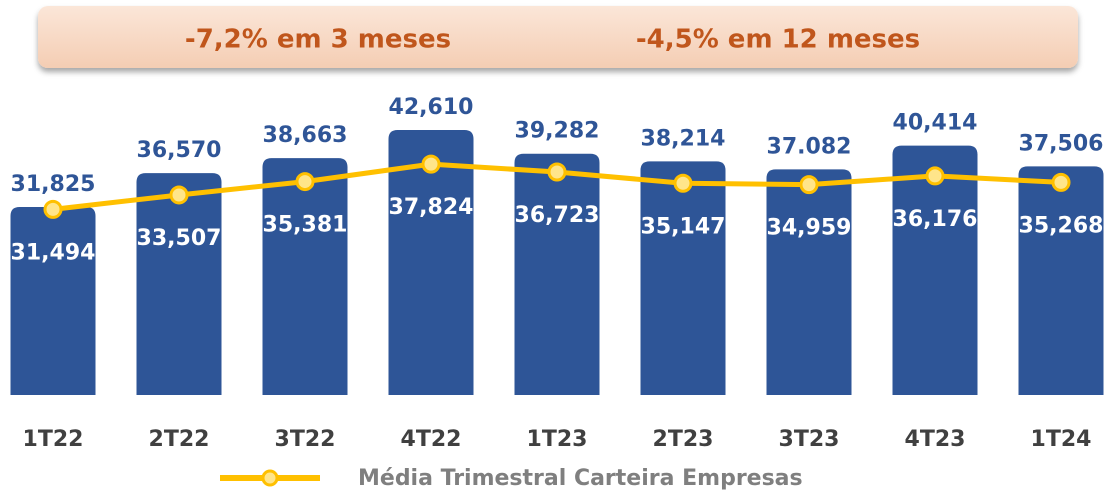 The width and height of the screenshot is (1115, 501). I want to click on x-tick-label: 2T22, so click(179, 439).